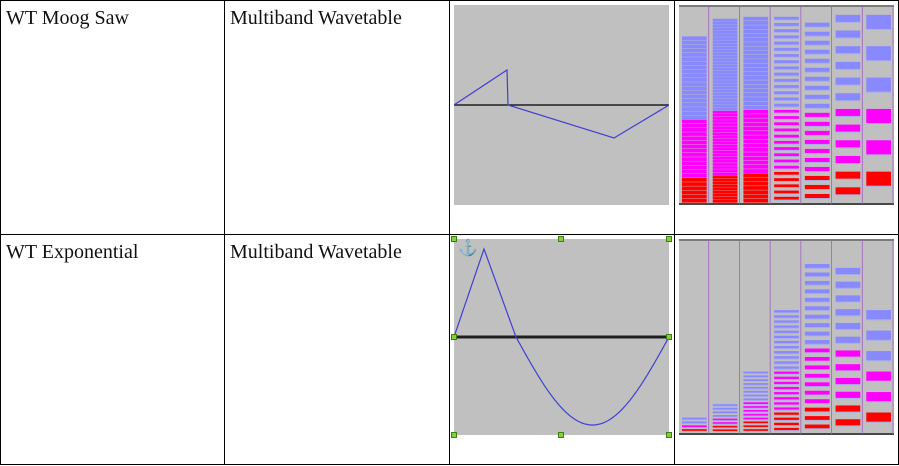 The width and height of the screenshot is (899, 466). Describe the element at coordinates (561, 435) in the screenshot. I see `resize-handle-bottom` at that location.